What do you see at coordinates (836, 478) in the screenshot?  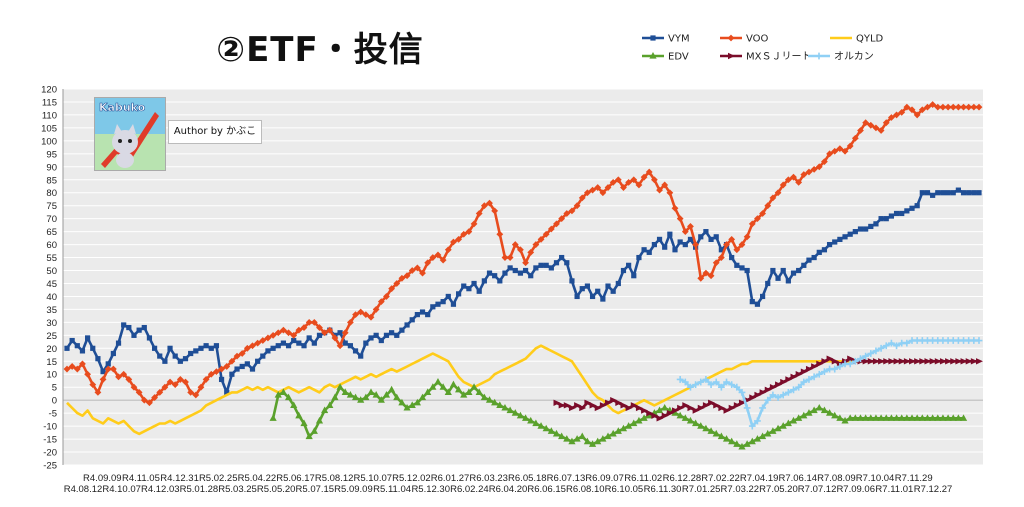 I see `x-tick-label: R7.08.09` at bounding box center [836, 478].